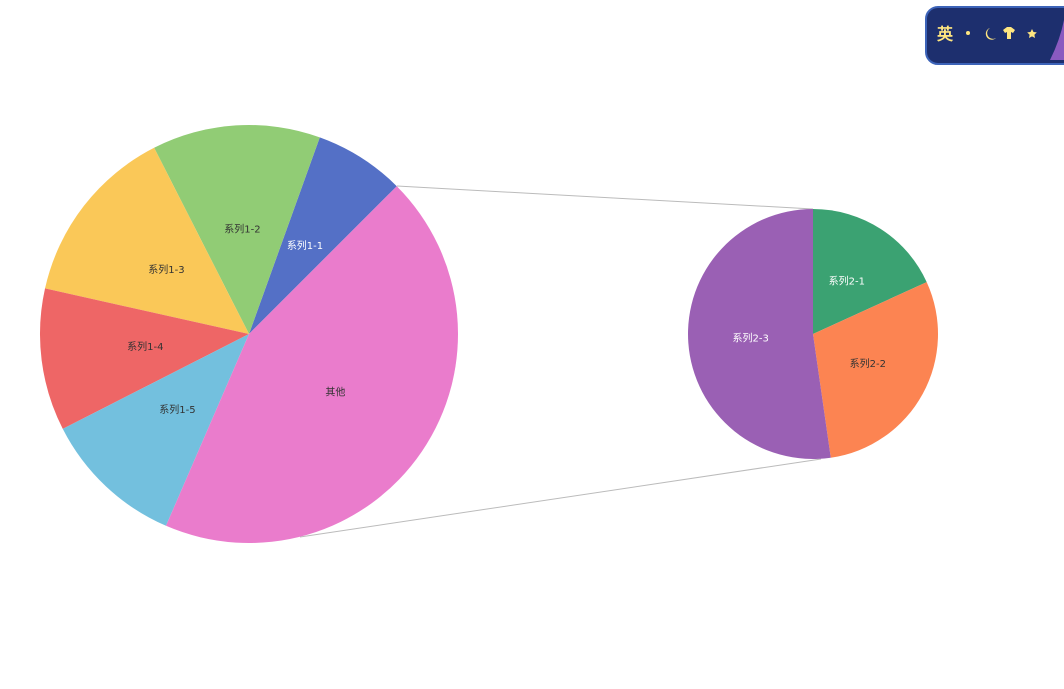  Describe the element at coordinates (868, 363) in the screenshot. I see `slice-label: 系列2-2` at that location.